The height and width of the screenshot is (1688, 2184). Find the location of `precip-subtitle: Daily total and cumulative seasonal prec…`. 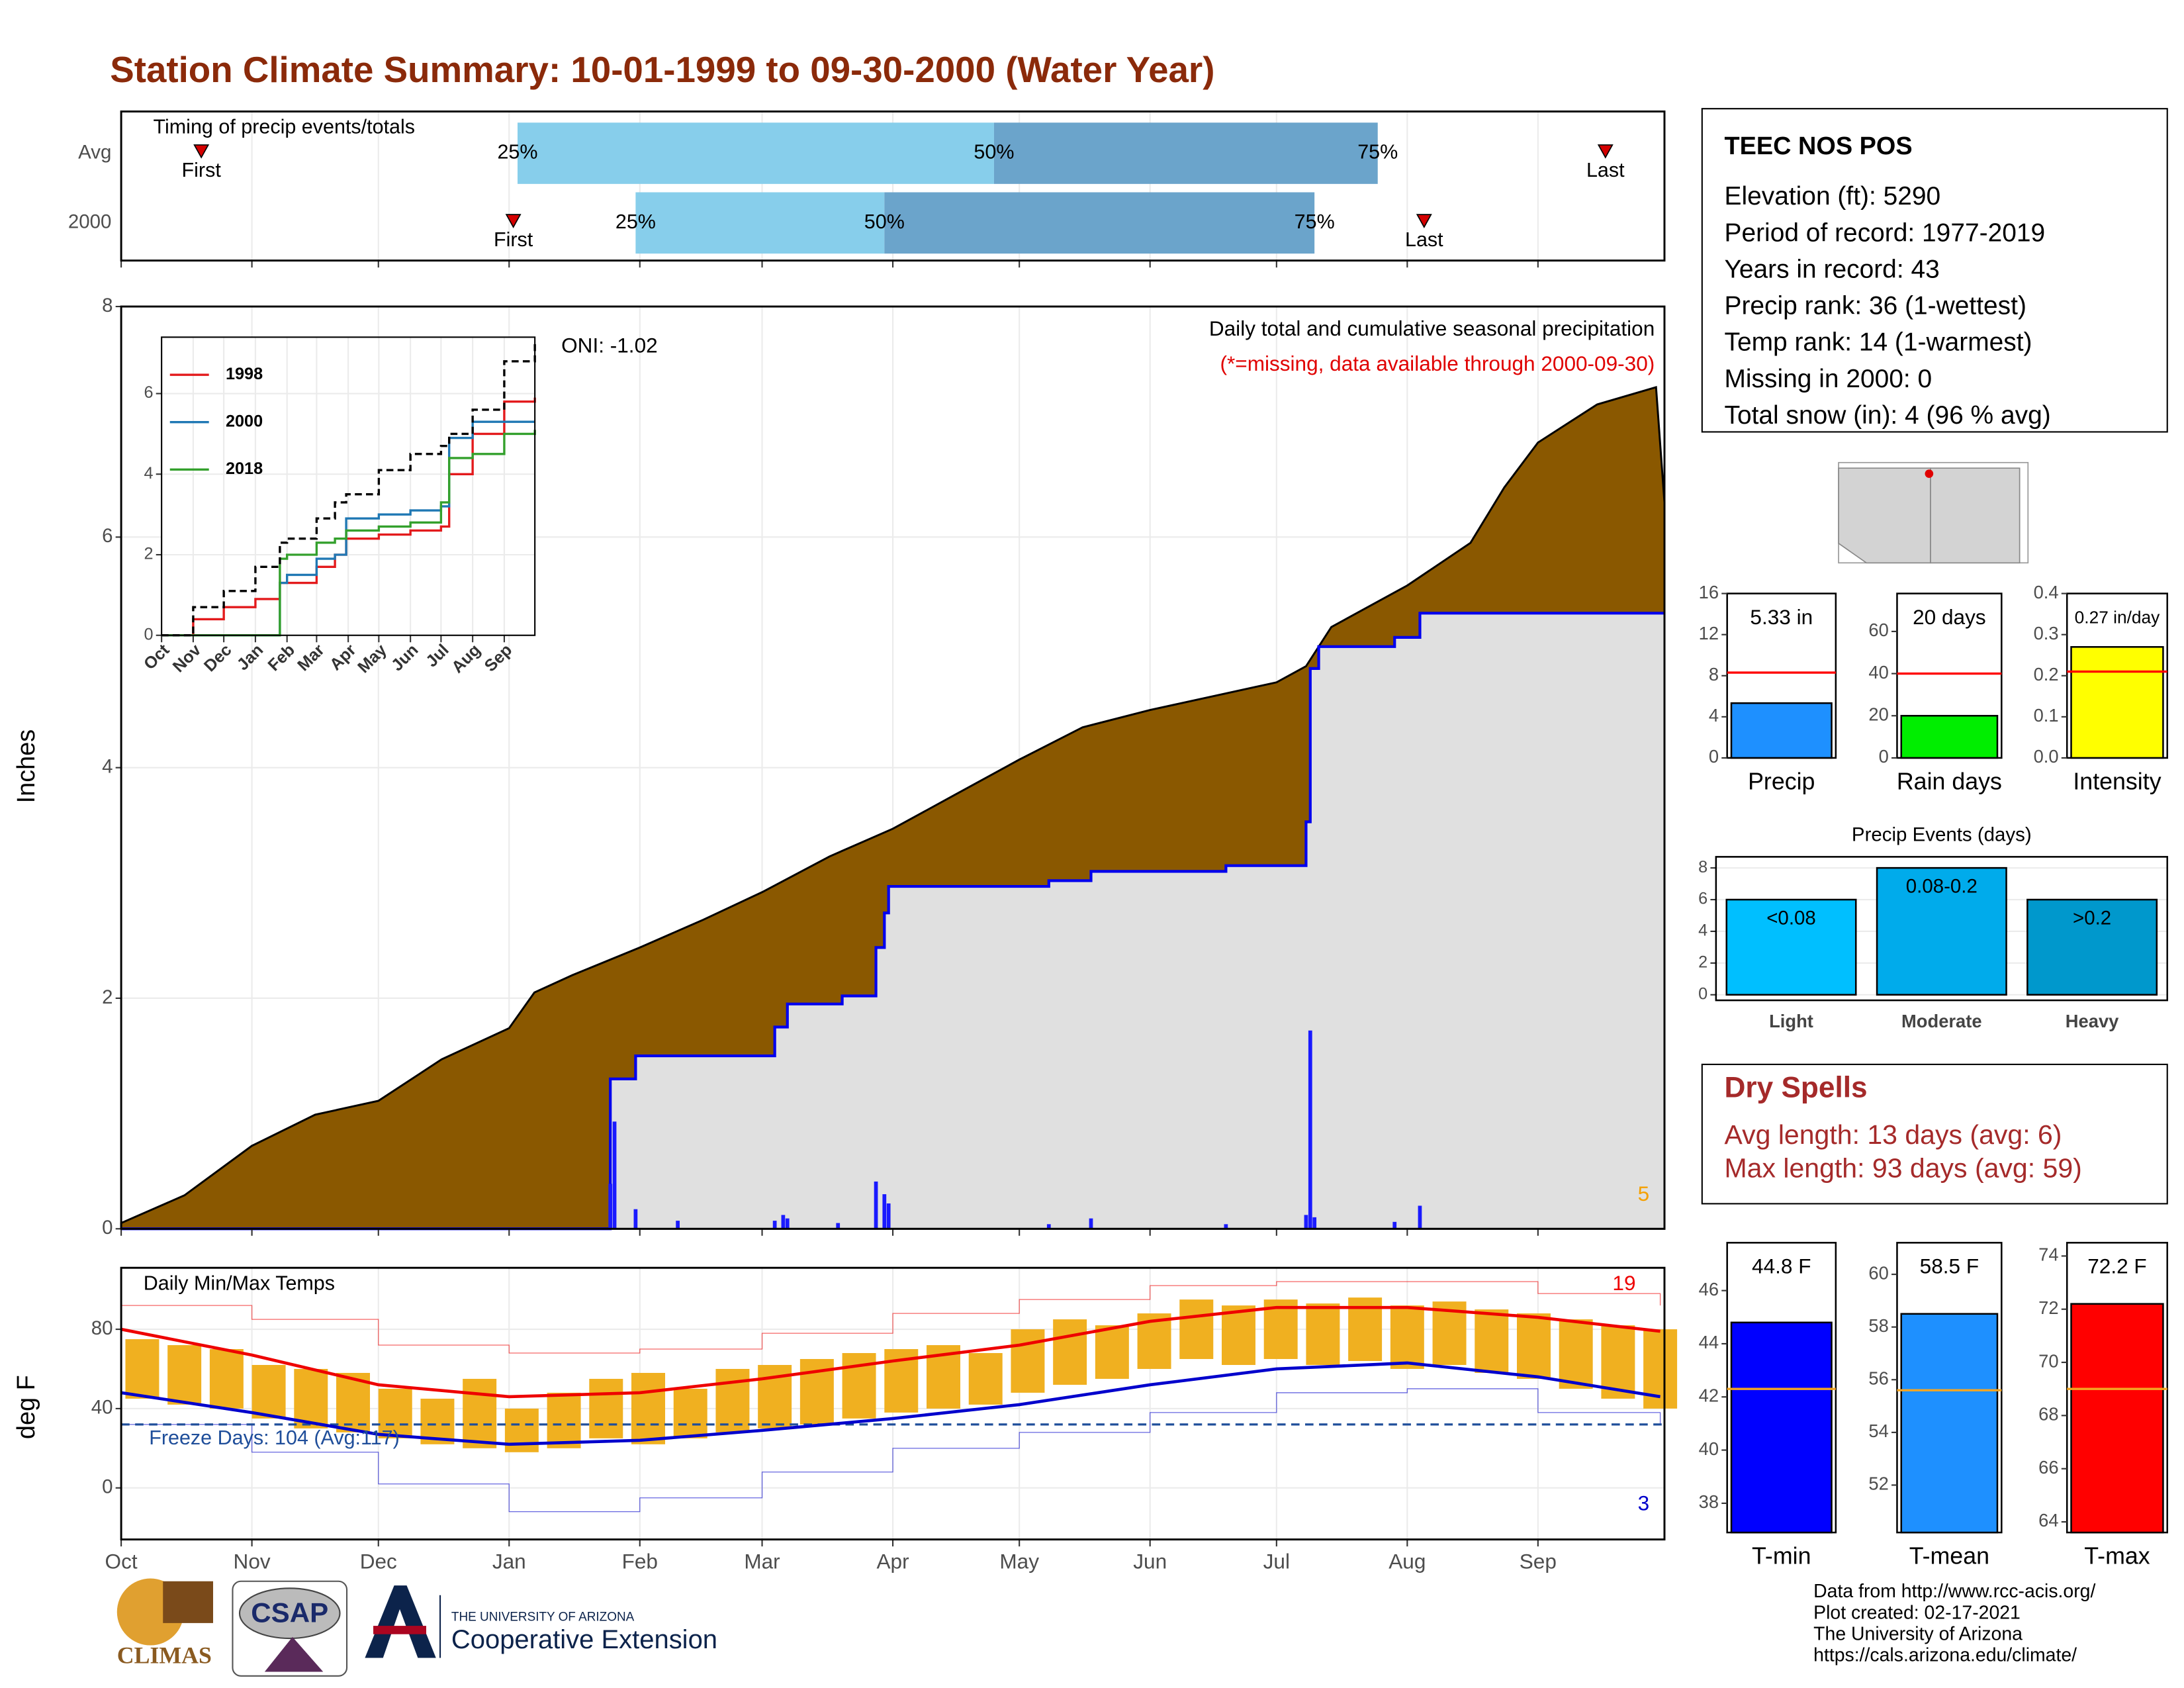

precip-subtitle: Daily total and cumulative seasonal prec… is located at coordinates (1432, 328).